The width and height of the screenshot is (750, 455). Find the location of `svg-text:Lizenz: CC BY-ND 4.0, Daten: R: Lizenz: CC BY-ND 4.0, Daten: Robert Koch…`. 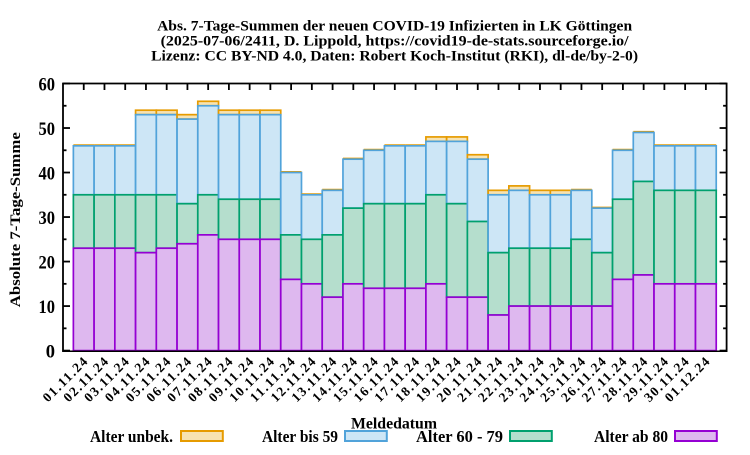

svg-text:Lizenz: CC BY-ND 4.0, Daten: R: Lizenz: CC BY-ND 4.0, Daten: Robert Koch… is located at coordinates (394, 57).